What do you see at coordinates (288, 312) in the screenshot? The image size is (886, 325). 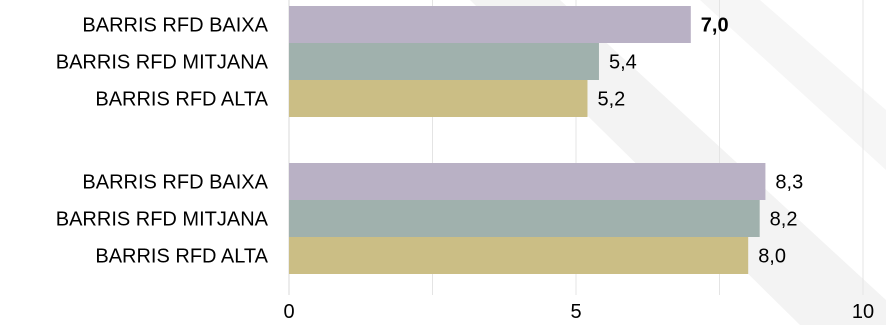 I see `x-tick-label: 0` at bounding box center [288, 312].